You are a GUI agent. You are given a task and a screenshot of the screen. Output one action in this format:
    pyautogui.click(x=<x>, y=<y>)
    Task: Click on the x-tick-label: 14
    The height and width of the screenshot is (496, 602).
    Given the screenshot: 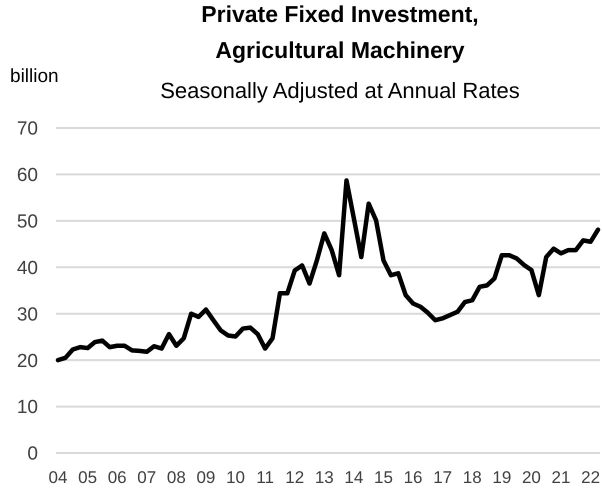 What is the action you would take?
    pyautogui.click(x=354, y=477)
    